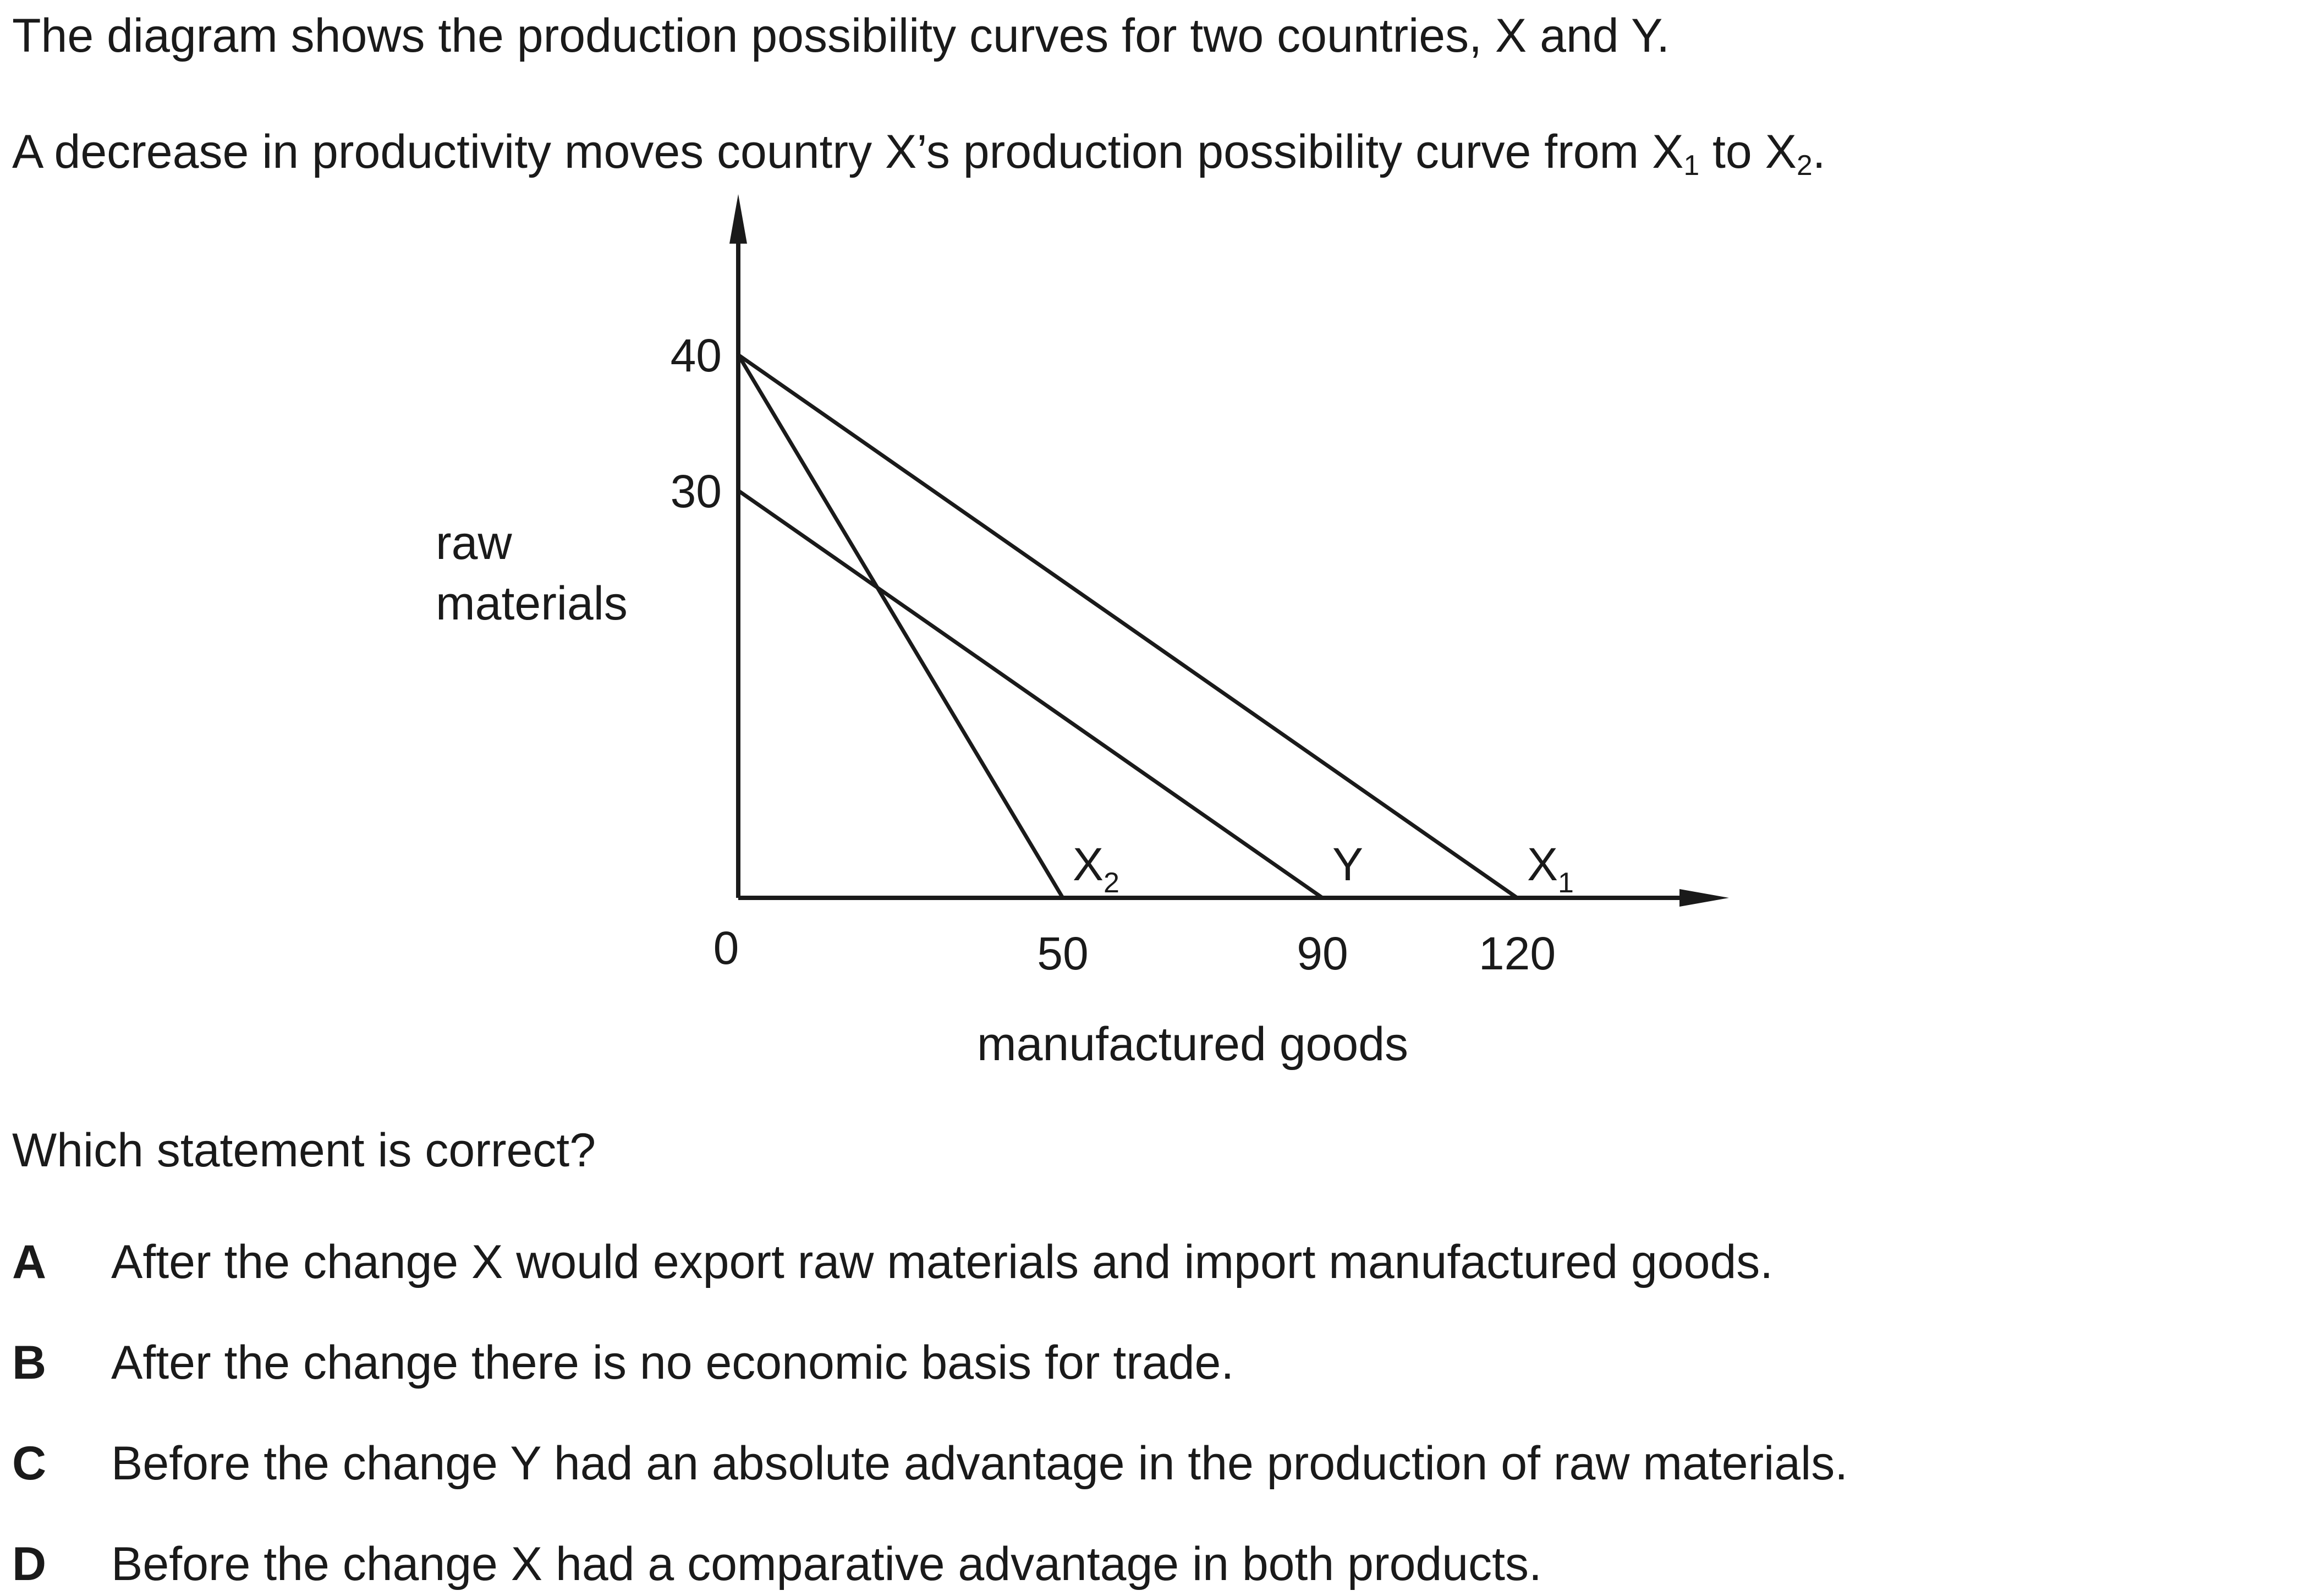 The width and height of the screenshot is (2311, 1596). What do you see at coordinates (532, 573) in the screenshot?
I see `y-axis-title: raw materials` at bounding box center [532, 573].